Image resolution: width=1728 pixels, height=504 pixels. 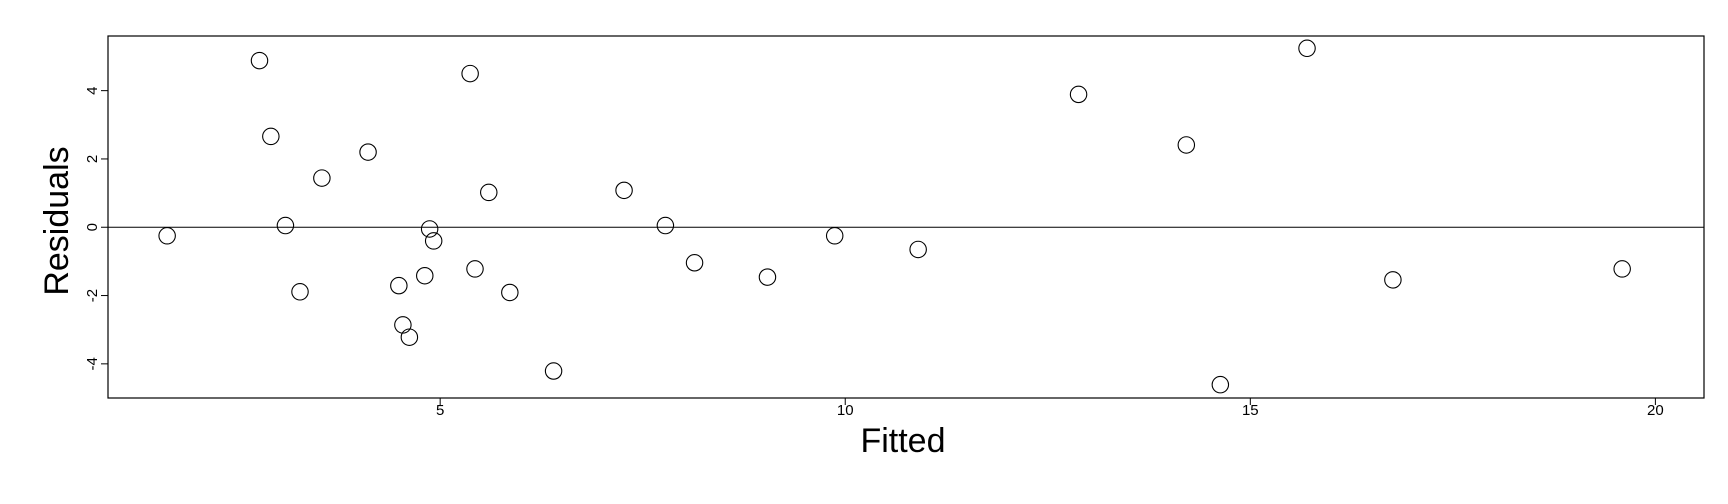 What do you see at coordinates (845, 410) in the screenshot?
I see `x-tick-label: 10` at bounding box center [845, 410].